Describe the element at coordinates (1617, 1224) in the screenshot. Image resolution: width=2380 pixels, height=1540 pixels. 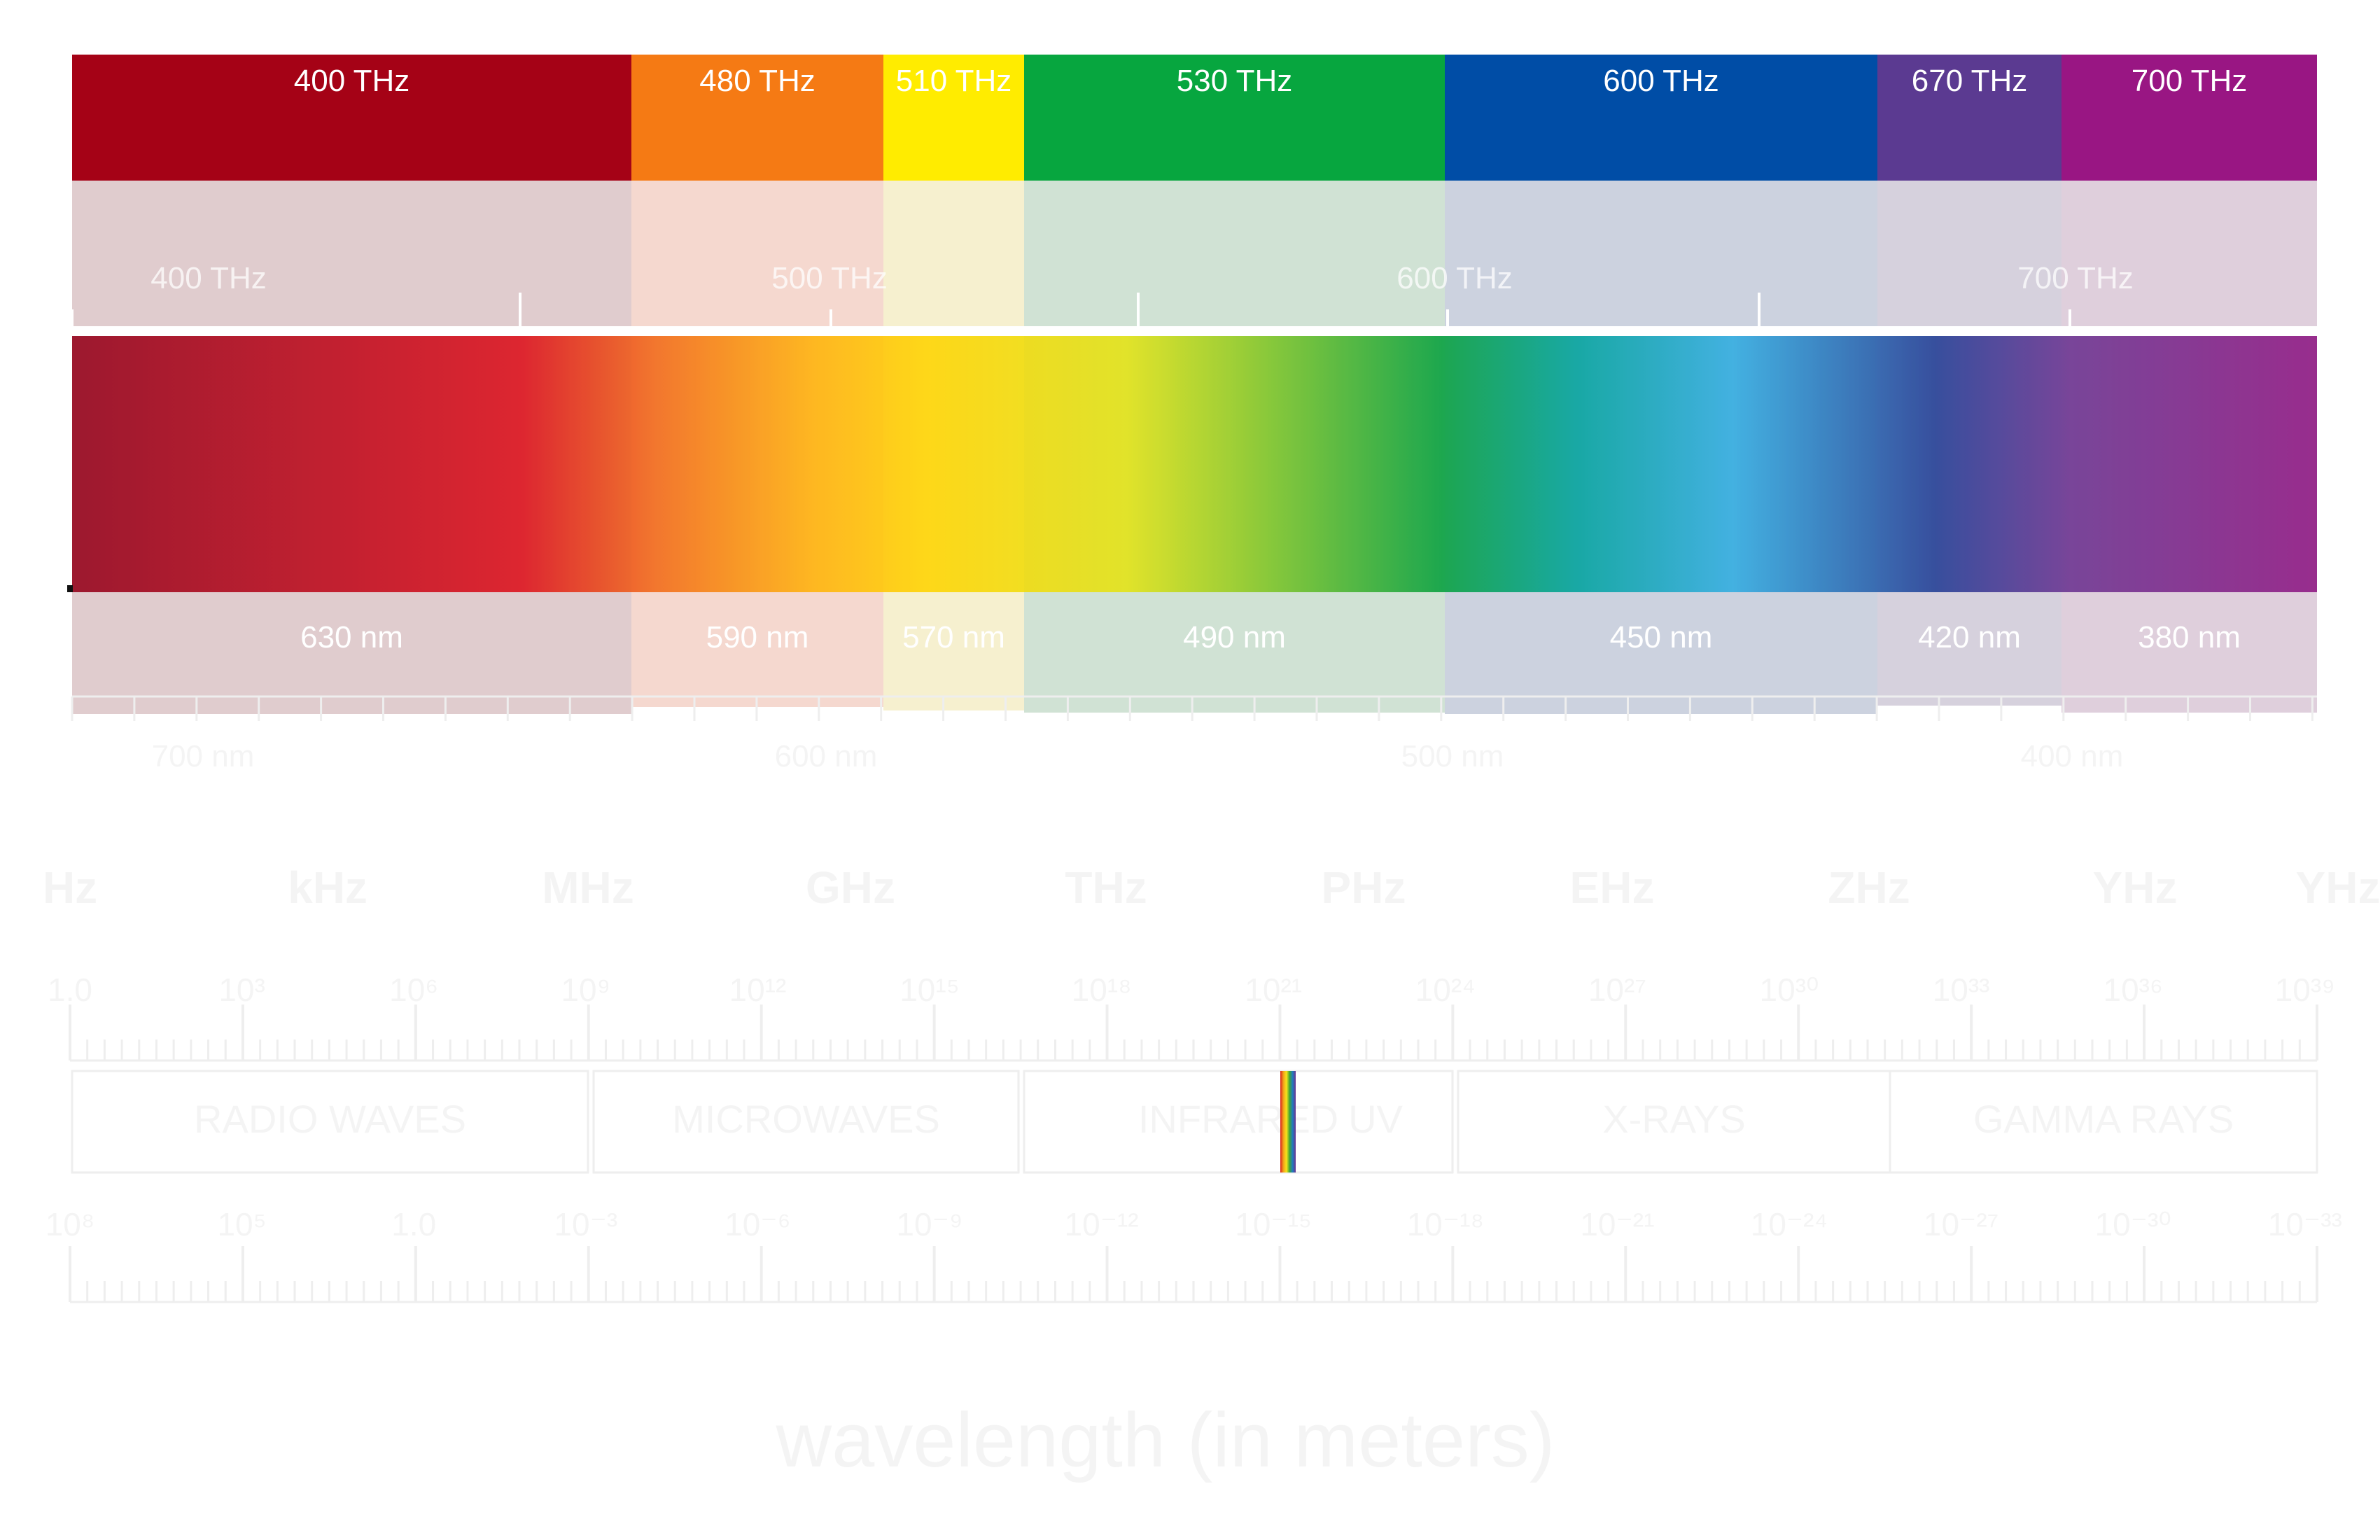
I see `wavelength-exponent-label: 10⁻²¹` at that location.